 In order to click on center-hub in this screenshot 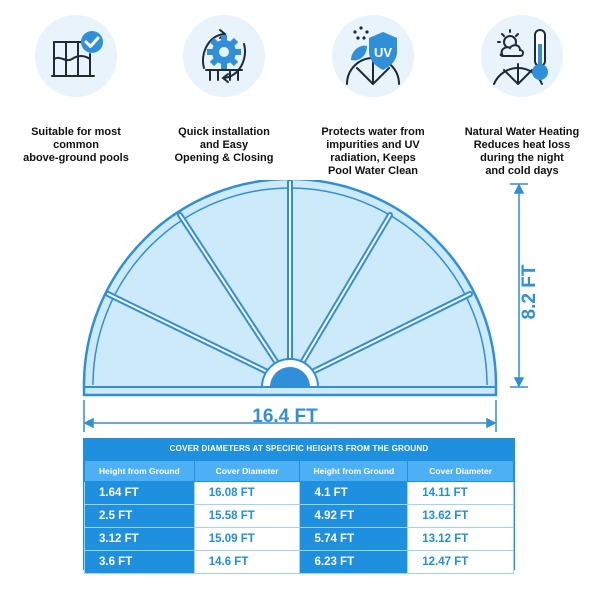, I will do `click(290, 377)`.